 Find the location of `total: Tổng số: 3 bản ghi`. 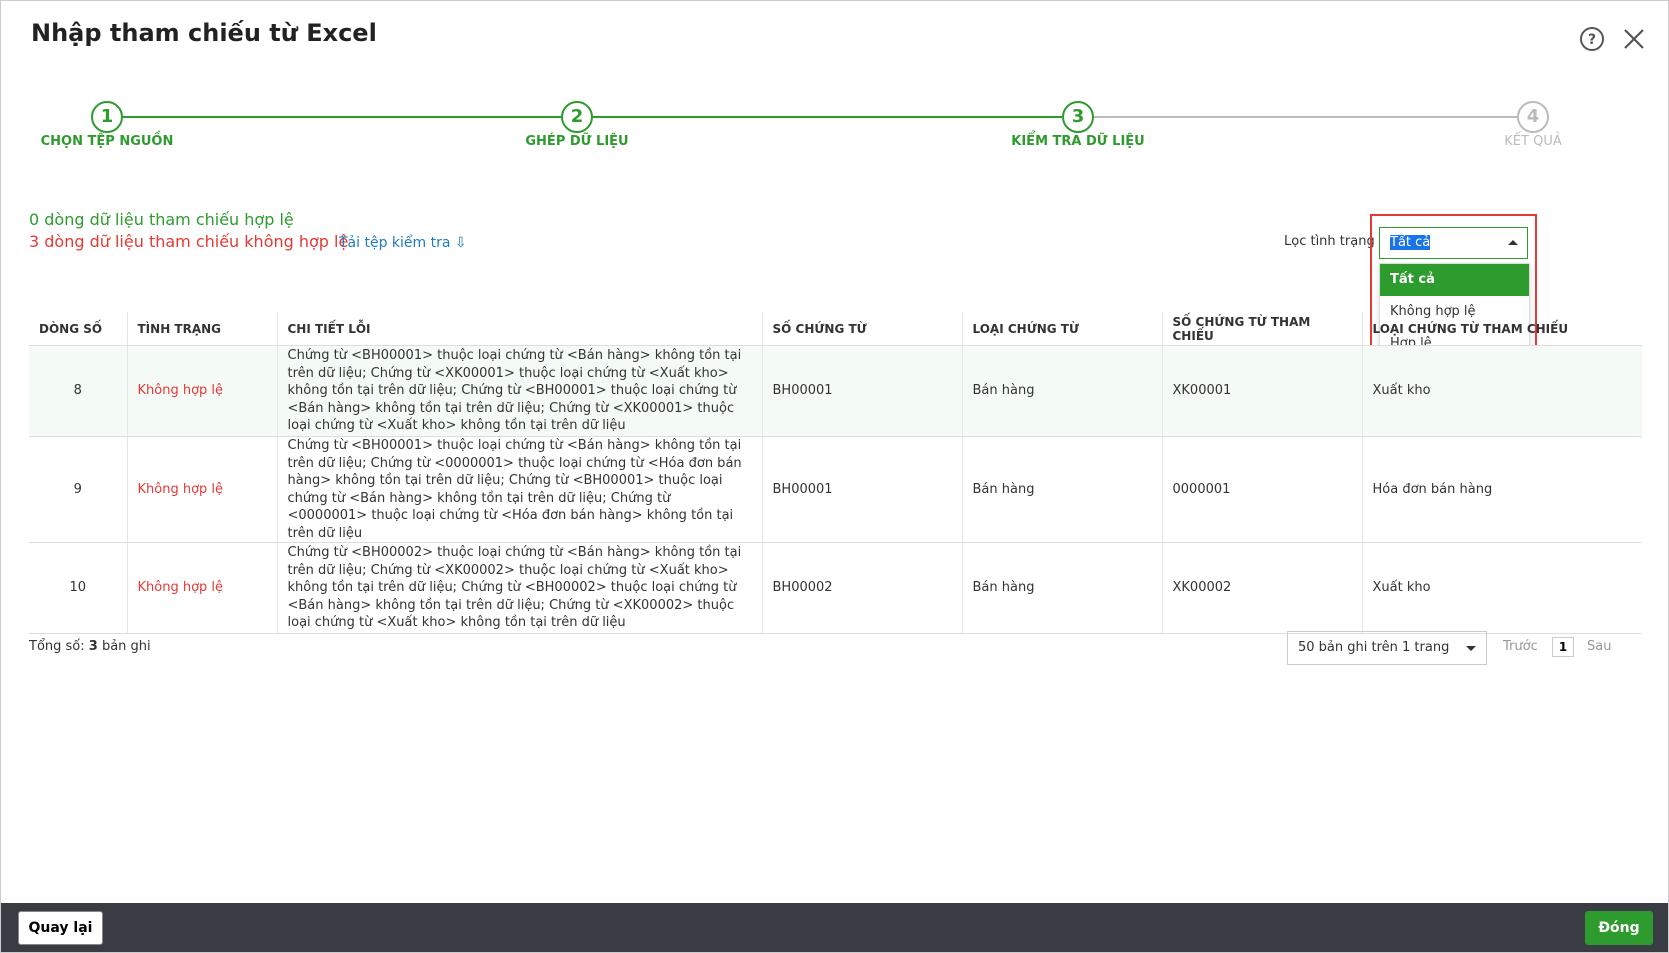

total: Tổng số: 3 bản ghi is located at coordinates (90, 646).